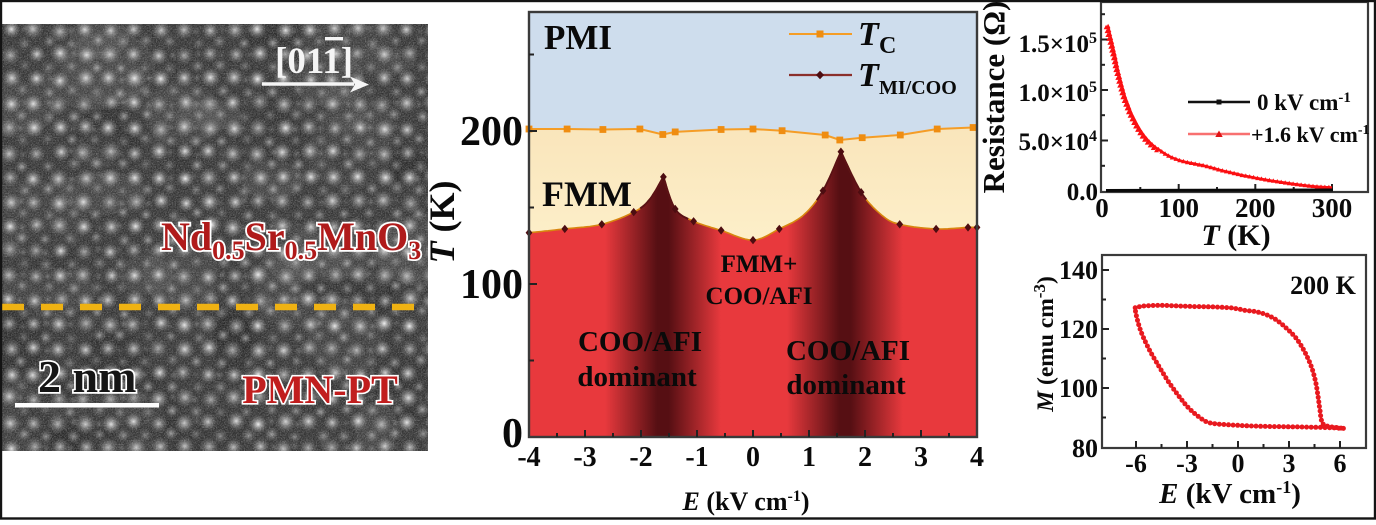  Describe the element at coordinates (1085, 448) in the screenshot. I see `svg-text: 80` at that location.